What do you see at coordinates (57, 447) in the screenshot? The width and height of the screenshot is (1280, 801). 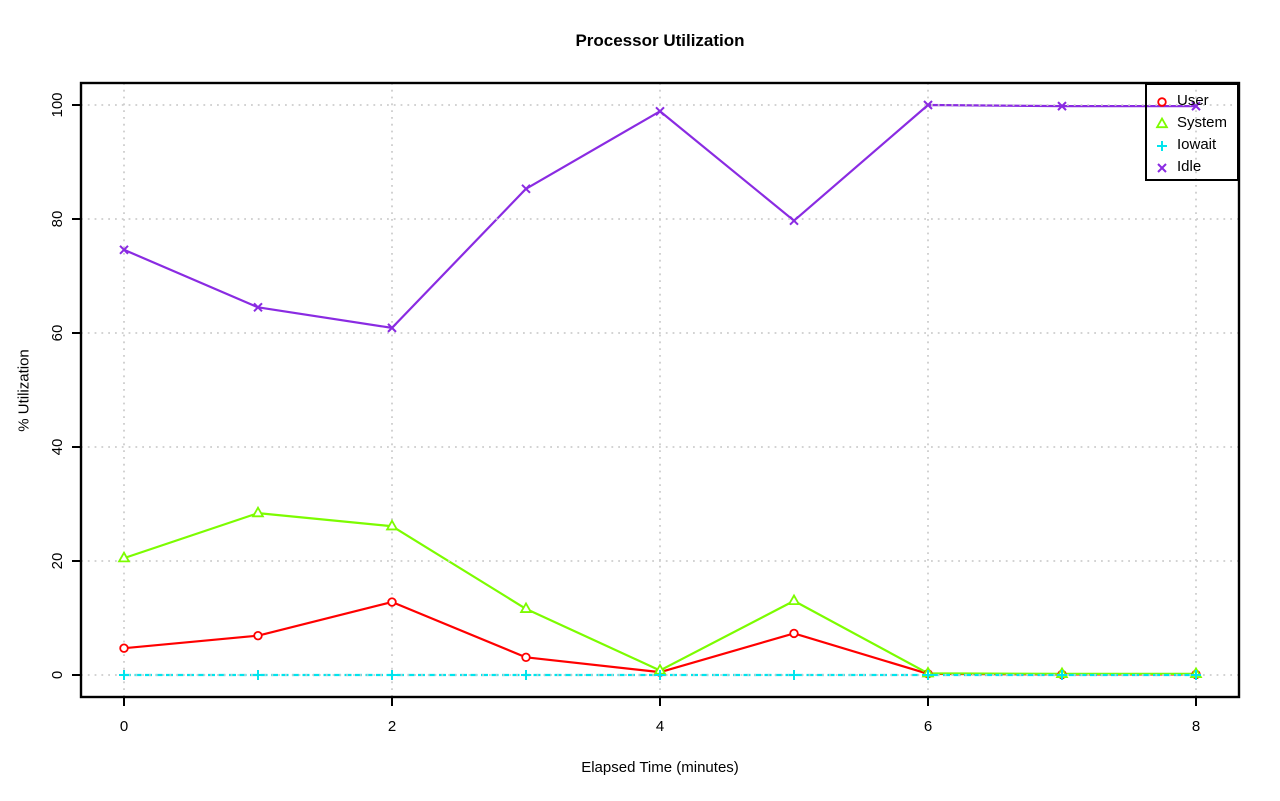 I see `y-tick-label: 40` at bounding box center [57, 447].